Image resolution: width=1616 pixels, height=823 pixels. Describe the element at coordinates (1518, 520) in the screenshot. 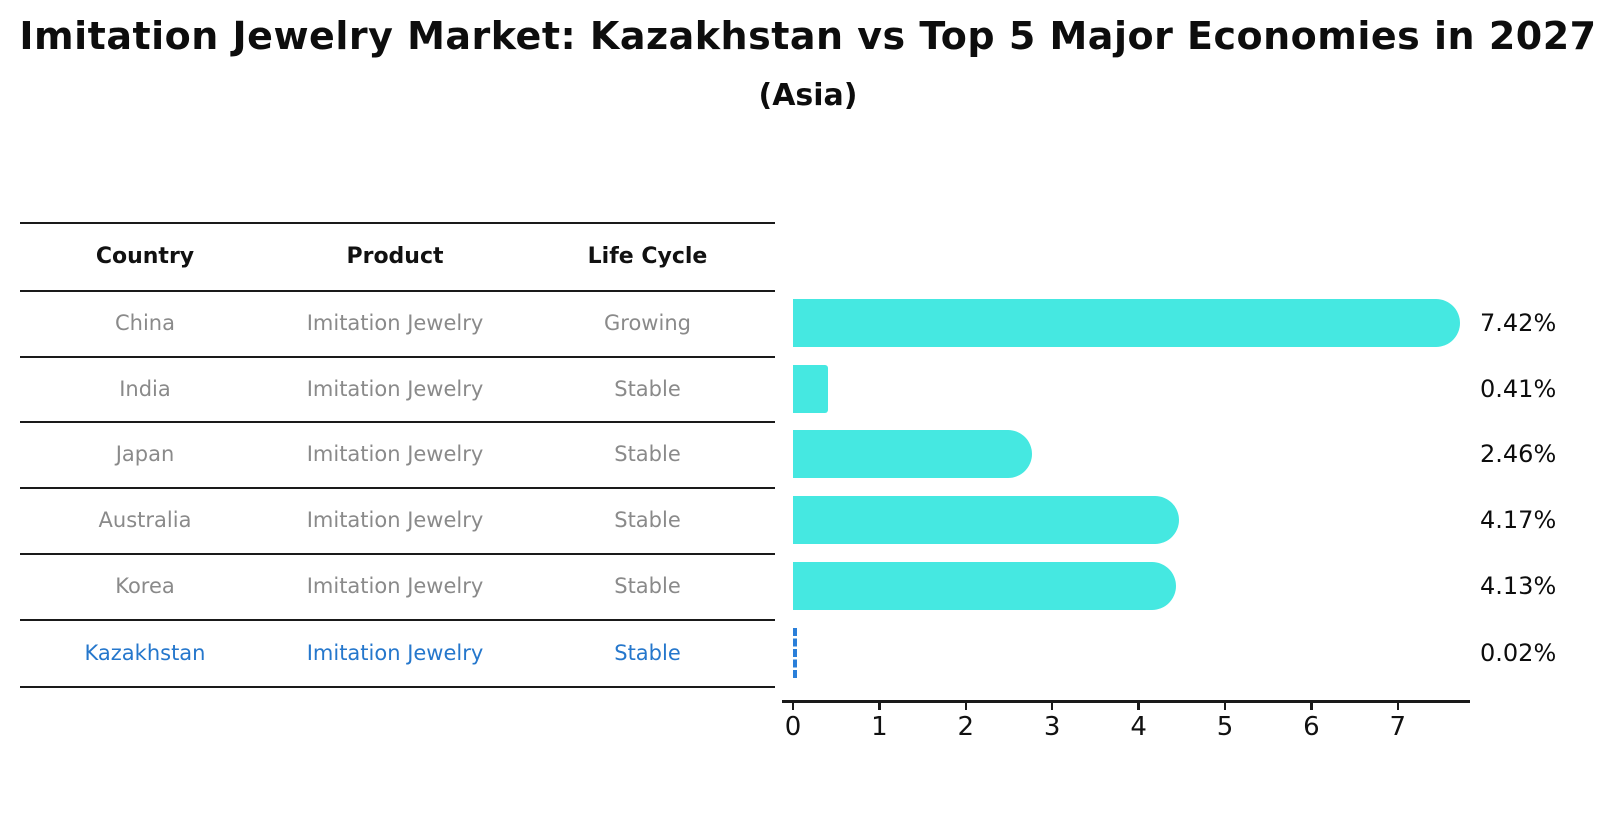

I see `bar-value-label: 4.17%` at that location.